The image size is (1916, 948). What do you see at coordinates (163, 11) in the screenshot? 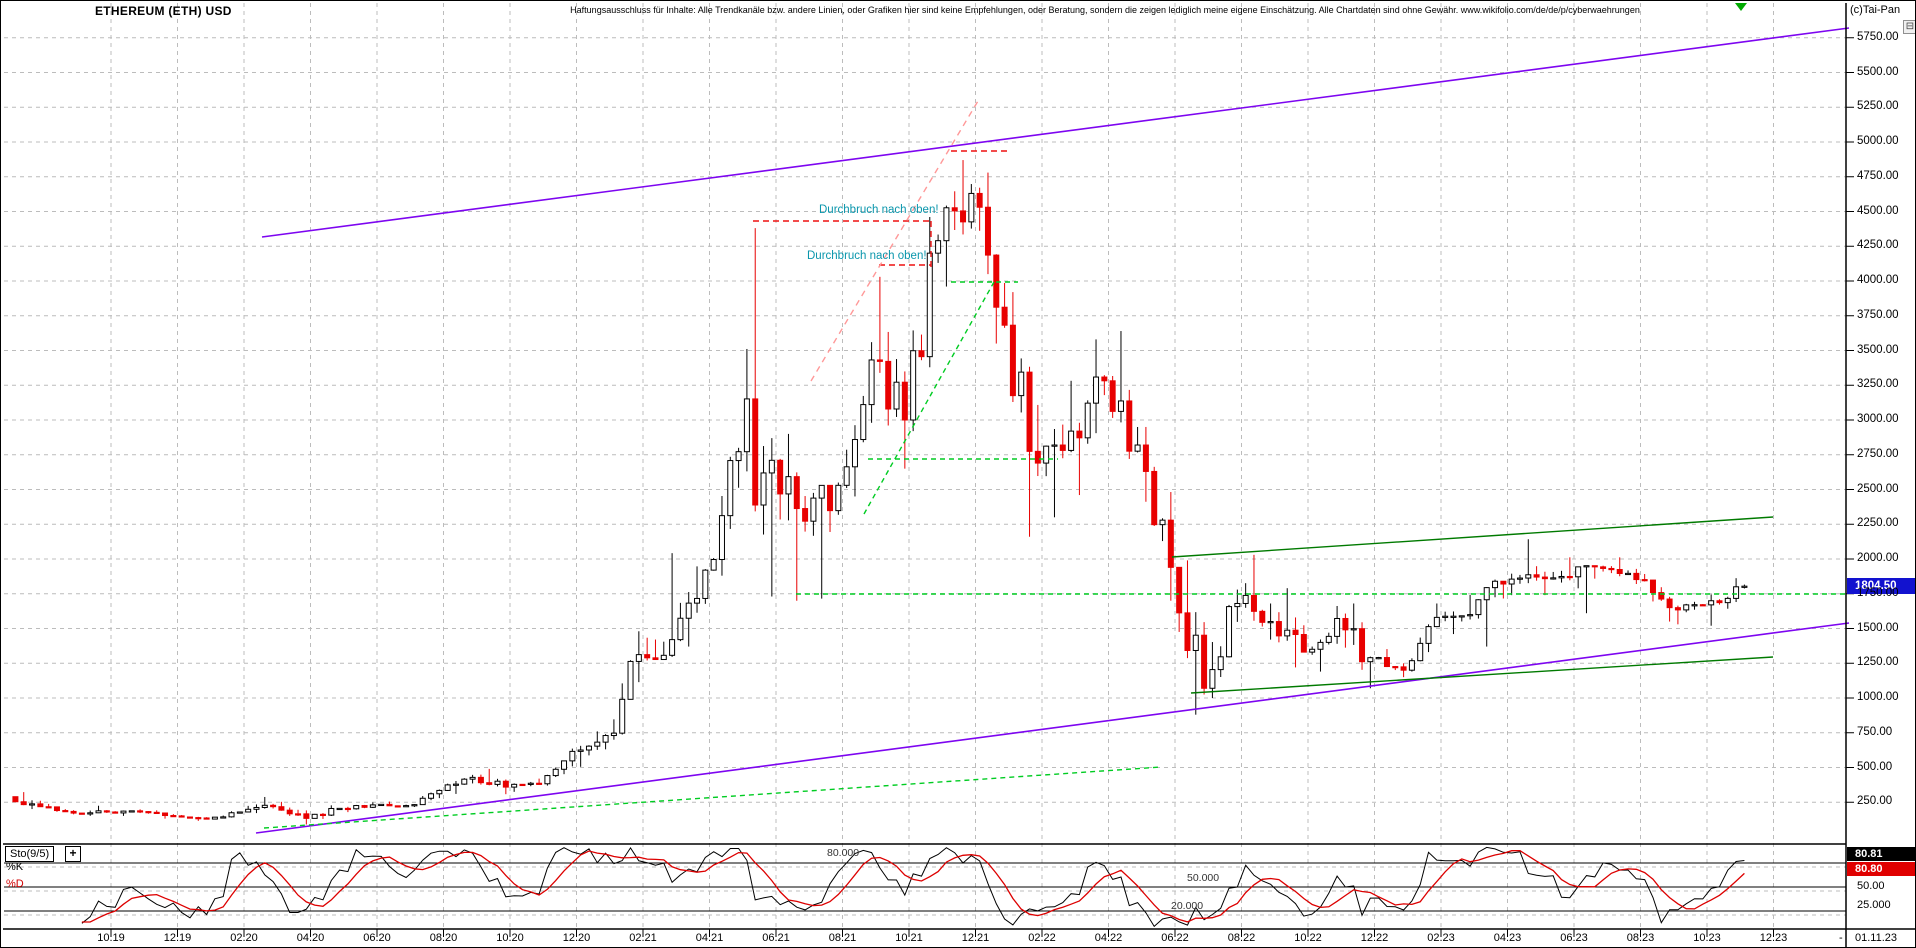
I see `chart-title: ETHEREUM (ETH) USD` at bounding box center [163, 11].